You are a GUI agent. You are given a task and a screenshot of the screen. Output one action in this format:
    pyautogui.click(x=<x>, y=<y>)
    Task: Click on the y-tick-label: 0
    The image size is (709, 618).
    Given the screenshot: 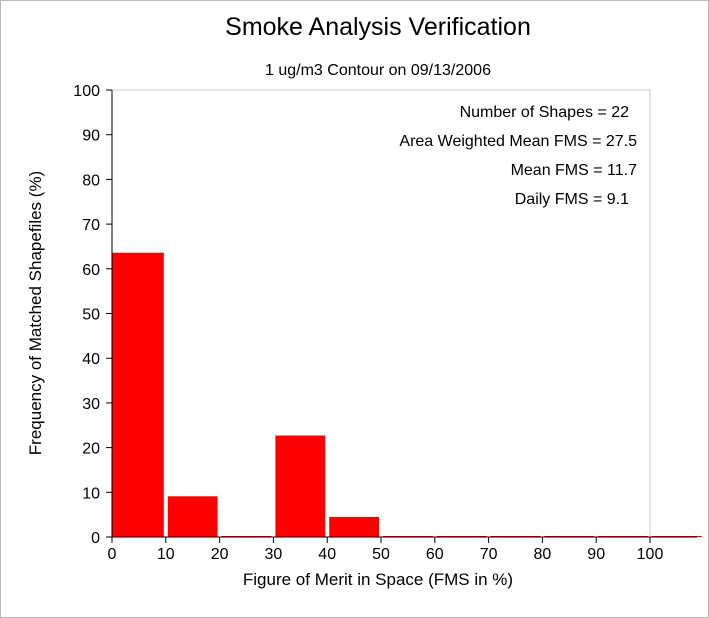 What is the action you would take?
    pyautogui.click(x=95, y=538)
    